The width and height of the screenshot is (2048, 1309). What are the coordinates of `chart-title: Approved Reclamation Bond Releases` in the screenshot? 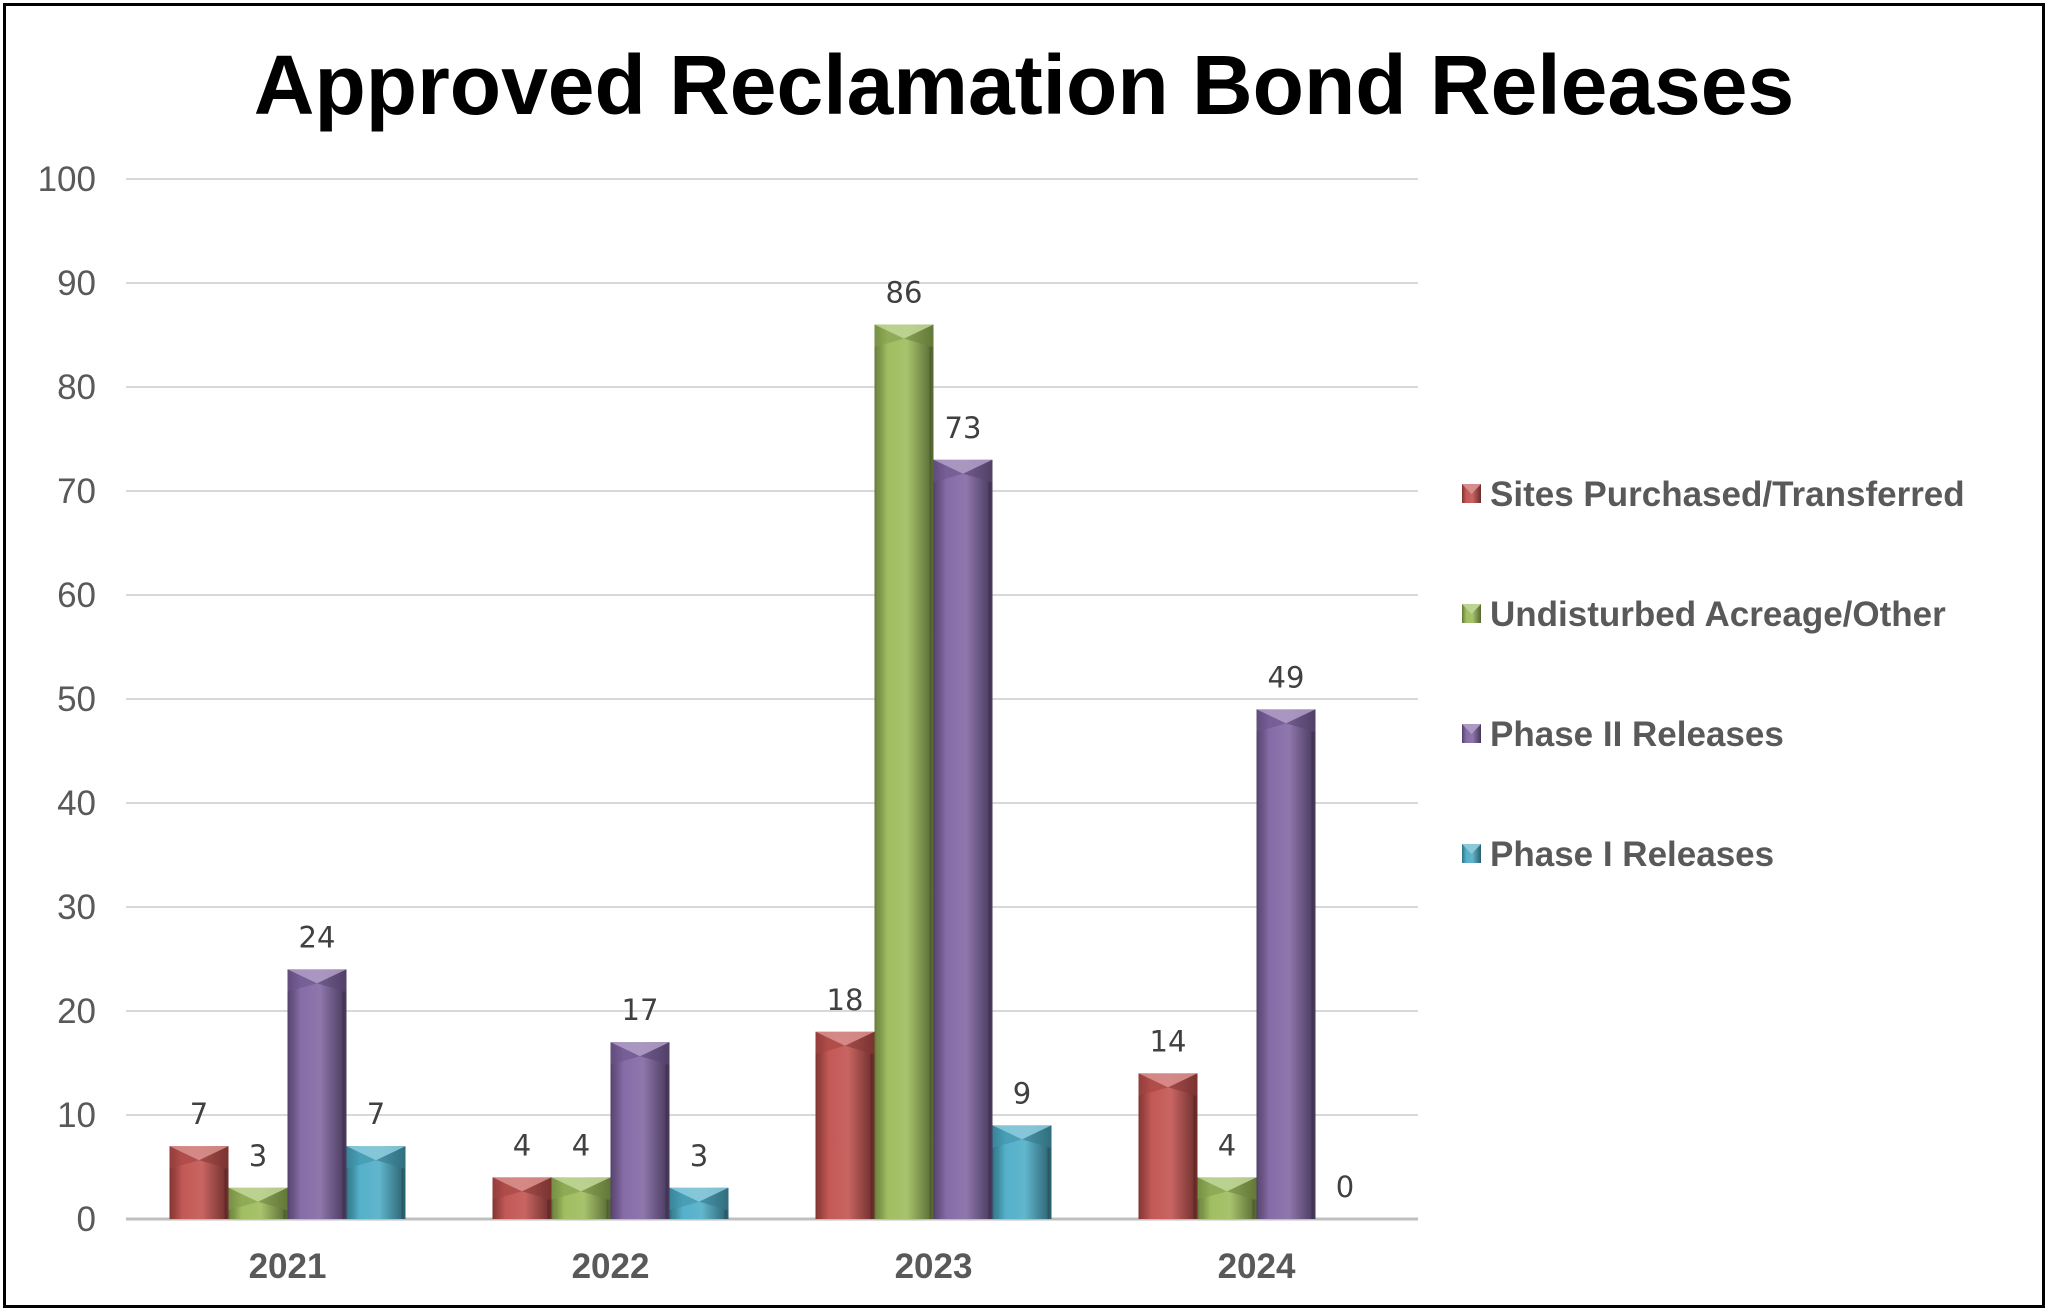 It's located at (1024, 85).